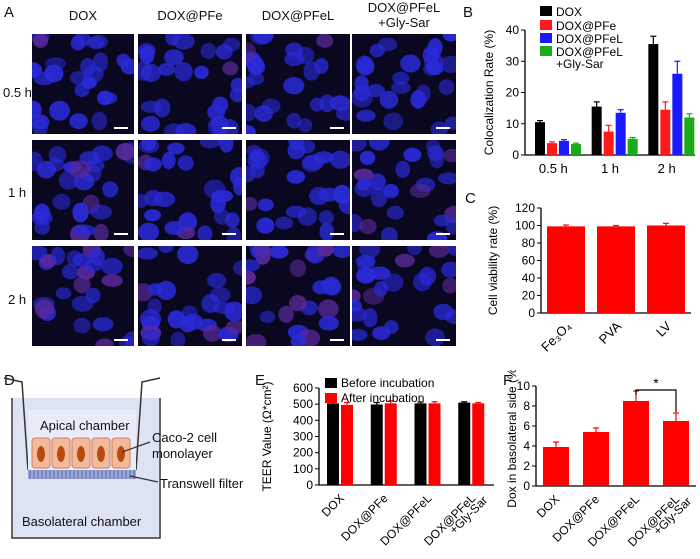 The height and width of the screenshot is (559, 700). I want to click on micrograph-r0-c2, so click(298, 84).